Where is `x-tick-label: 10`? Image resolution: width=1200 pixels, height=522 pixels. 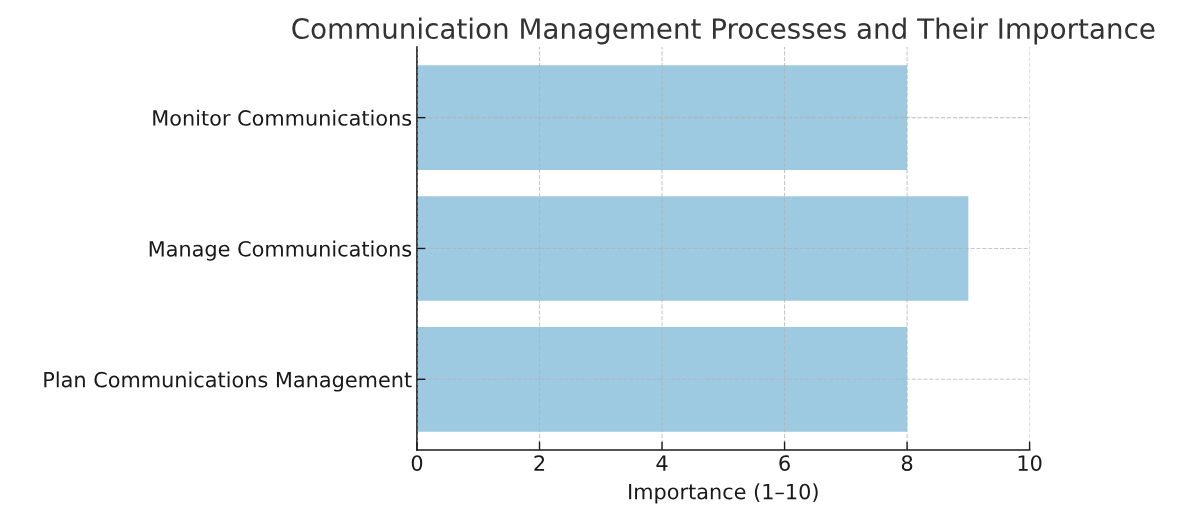 x-tick-label: 10 is located at coordinates (1030, 463).